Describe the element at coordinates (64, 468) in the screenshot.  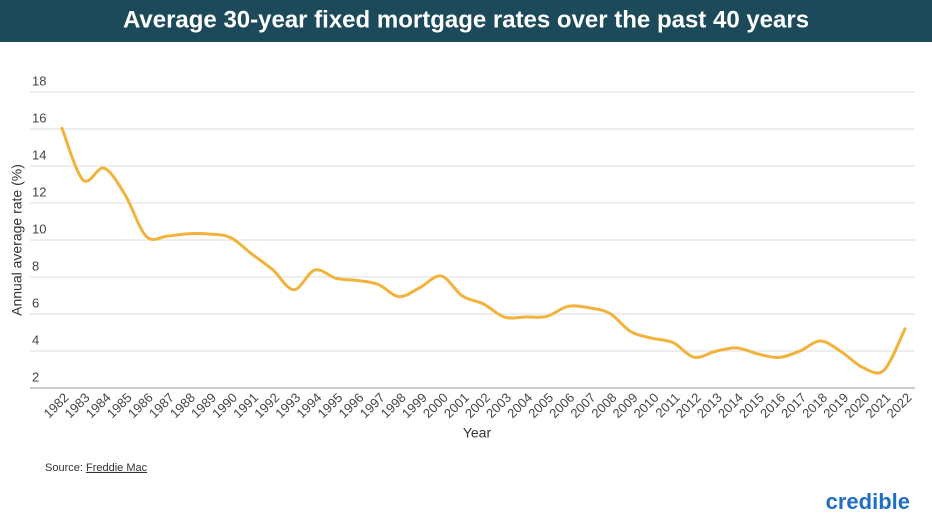
I see `source-label: Source:` at that location.